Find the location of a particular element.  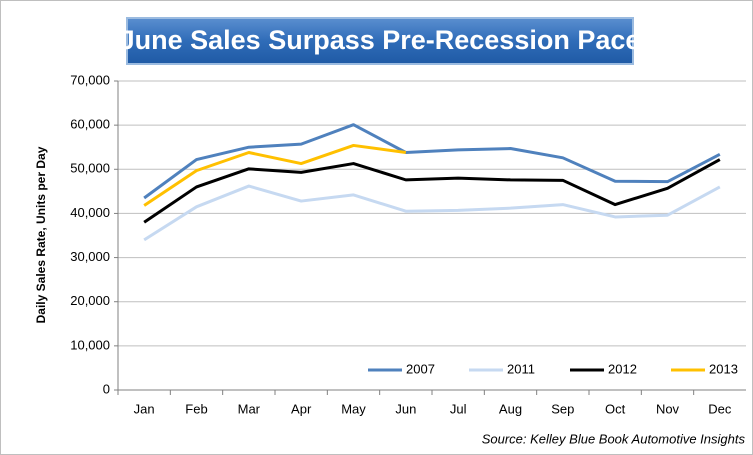

x-tick-label: Jun is located at coordinates (405, 408).